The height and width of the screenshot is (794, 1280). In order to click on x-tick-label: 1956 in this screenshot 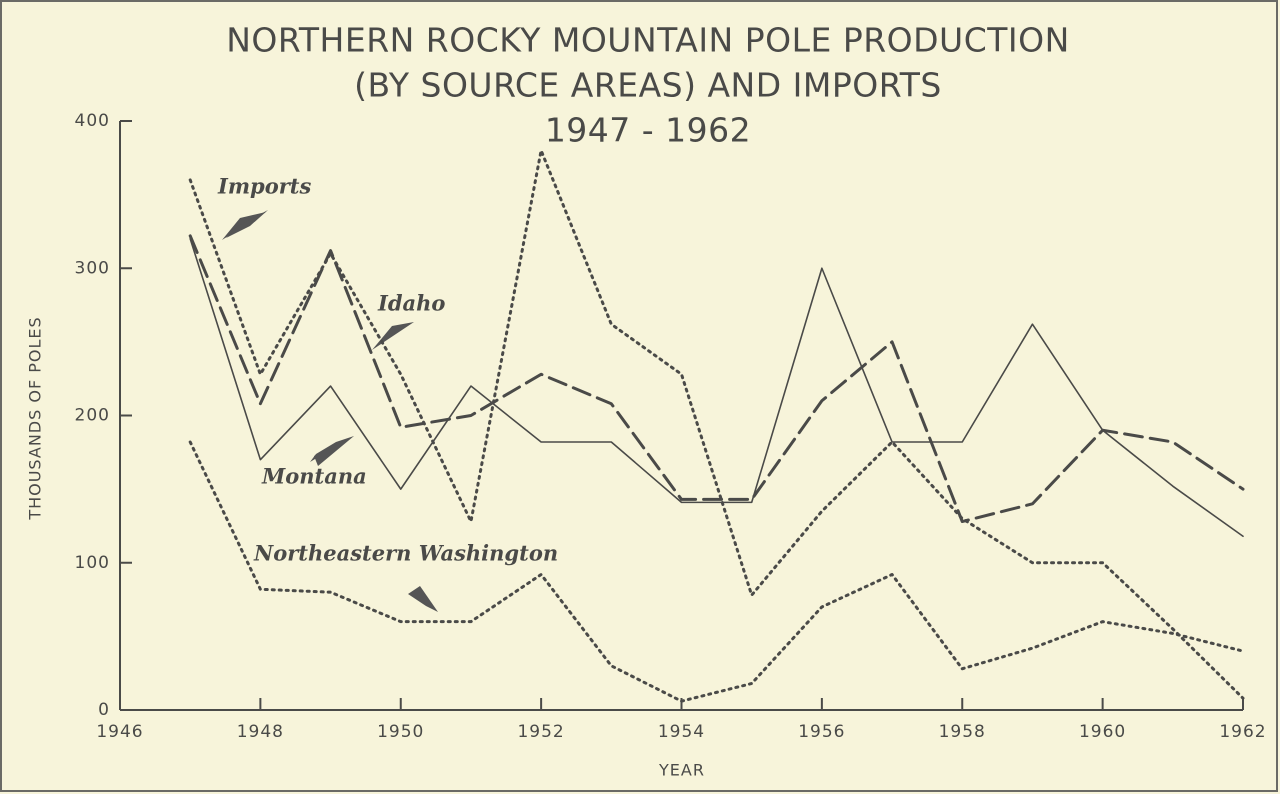, I will do `click(821, 732)`.